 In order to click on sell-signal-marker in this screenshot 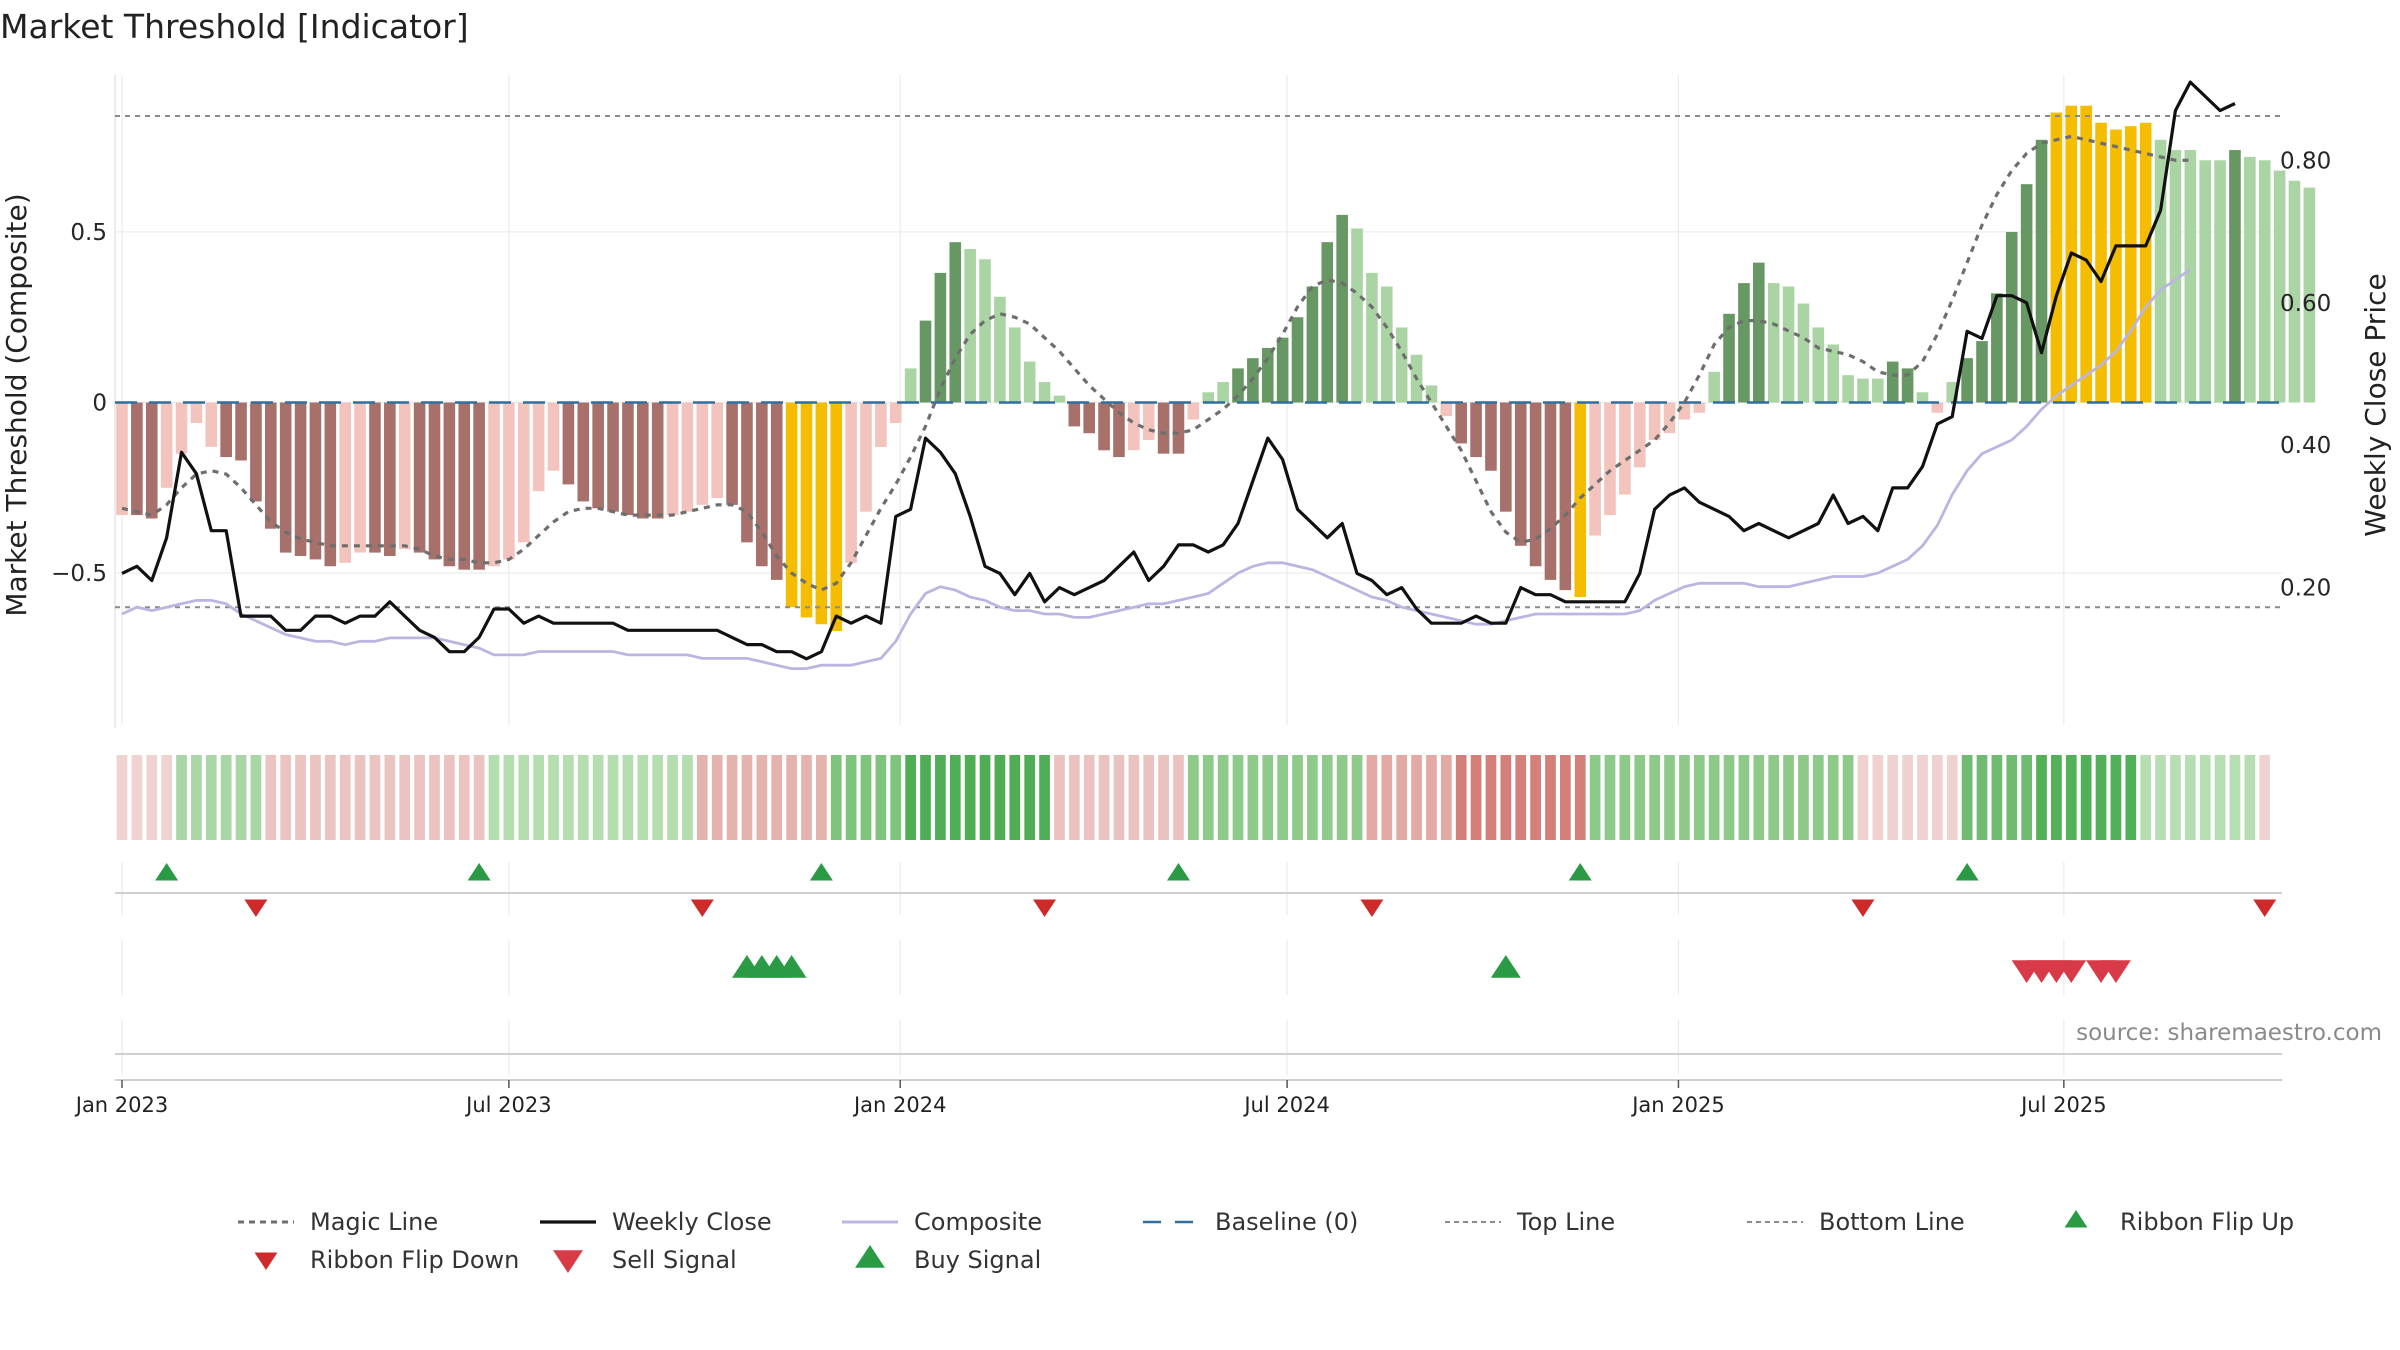, I will do `click(2071, 971)`.